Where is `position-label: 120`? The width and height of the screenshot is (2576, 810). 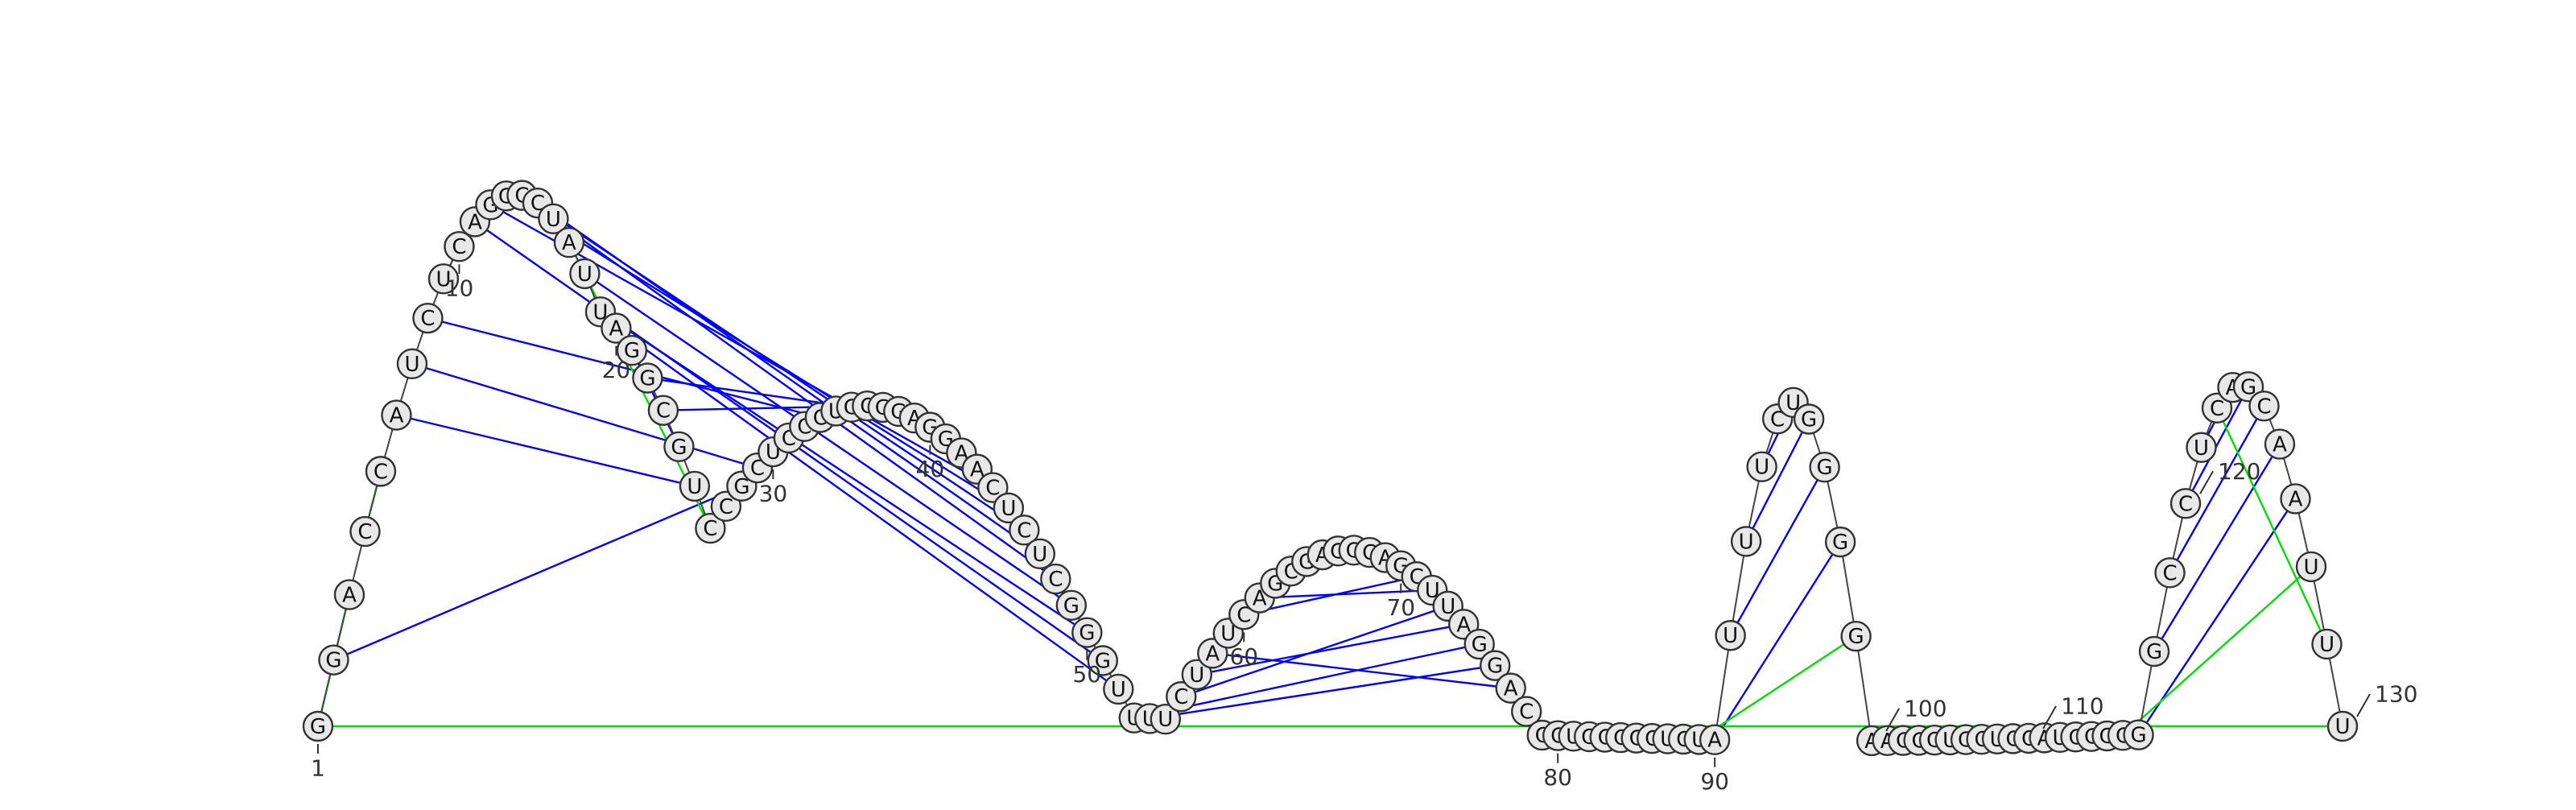 position-label: 120 is located at coordinates (2239, 472).